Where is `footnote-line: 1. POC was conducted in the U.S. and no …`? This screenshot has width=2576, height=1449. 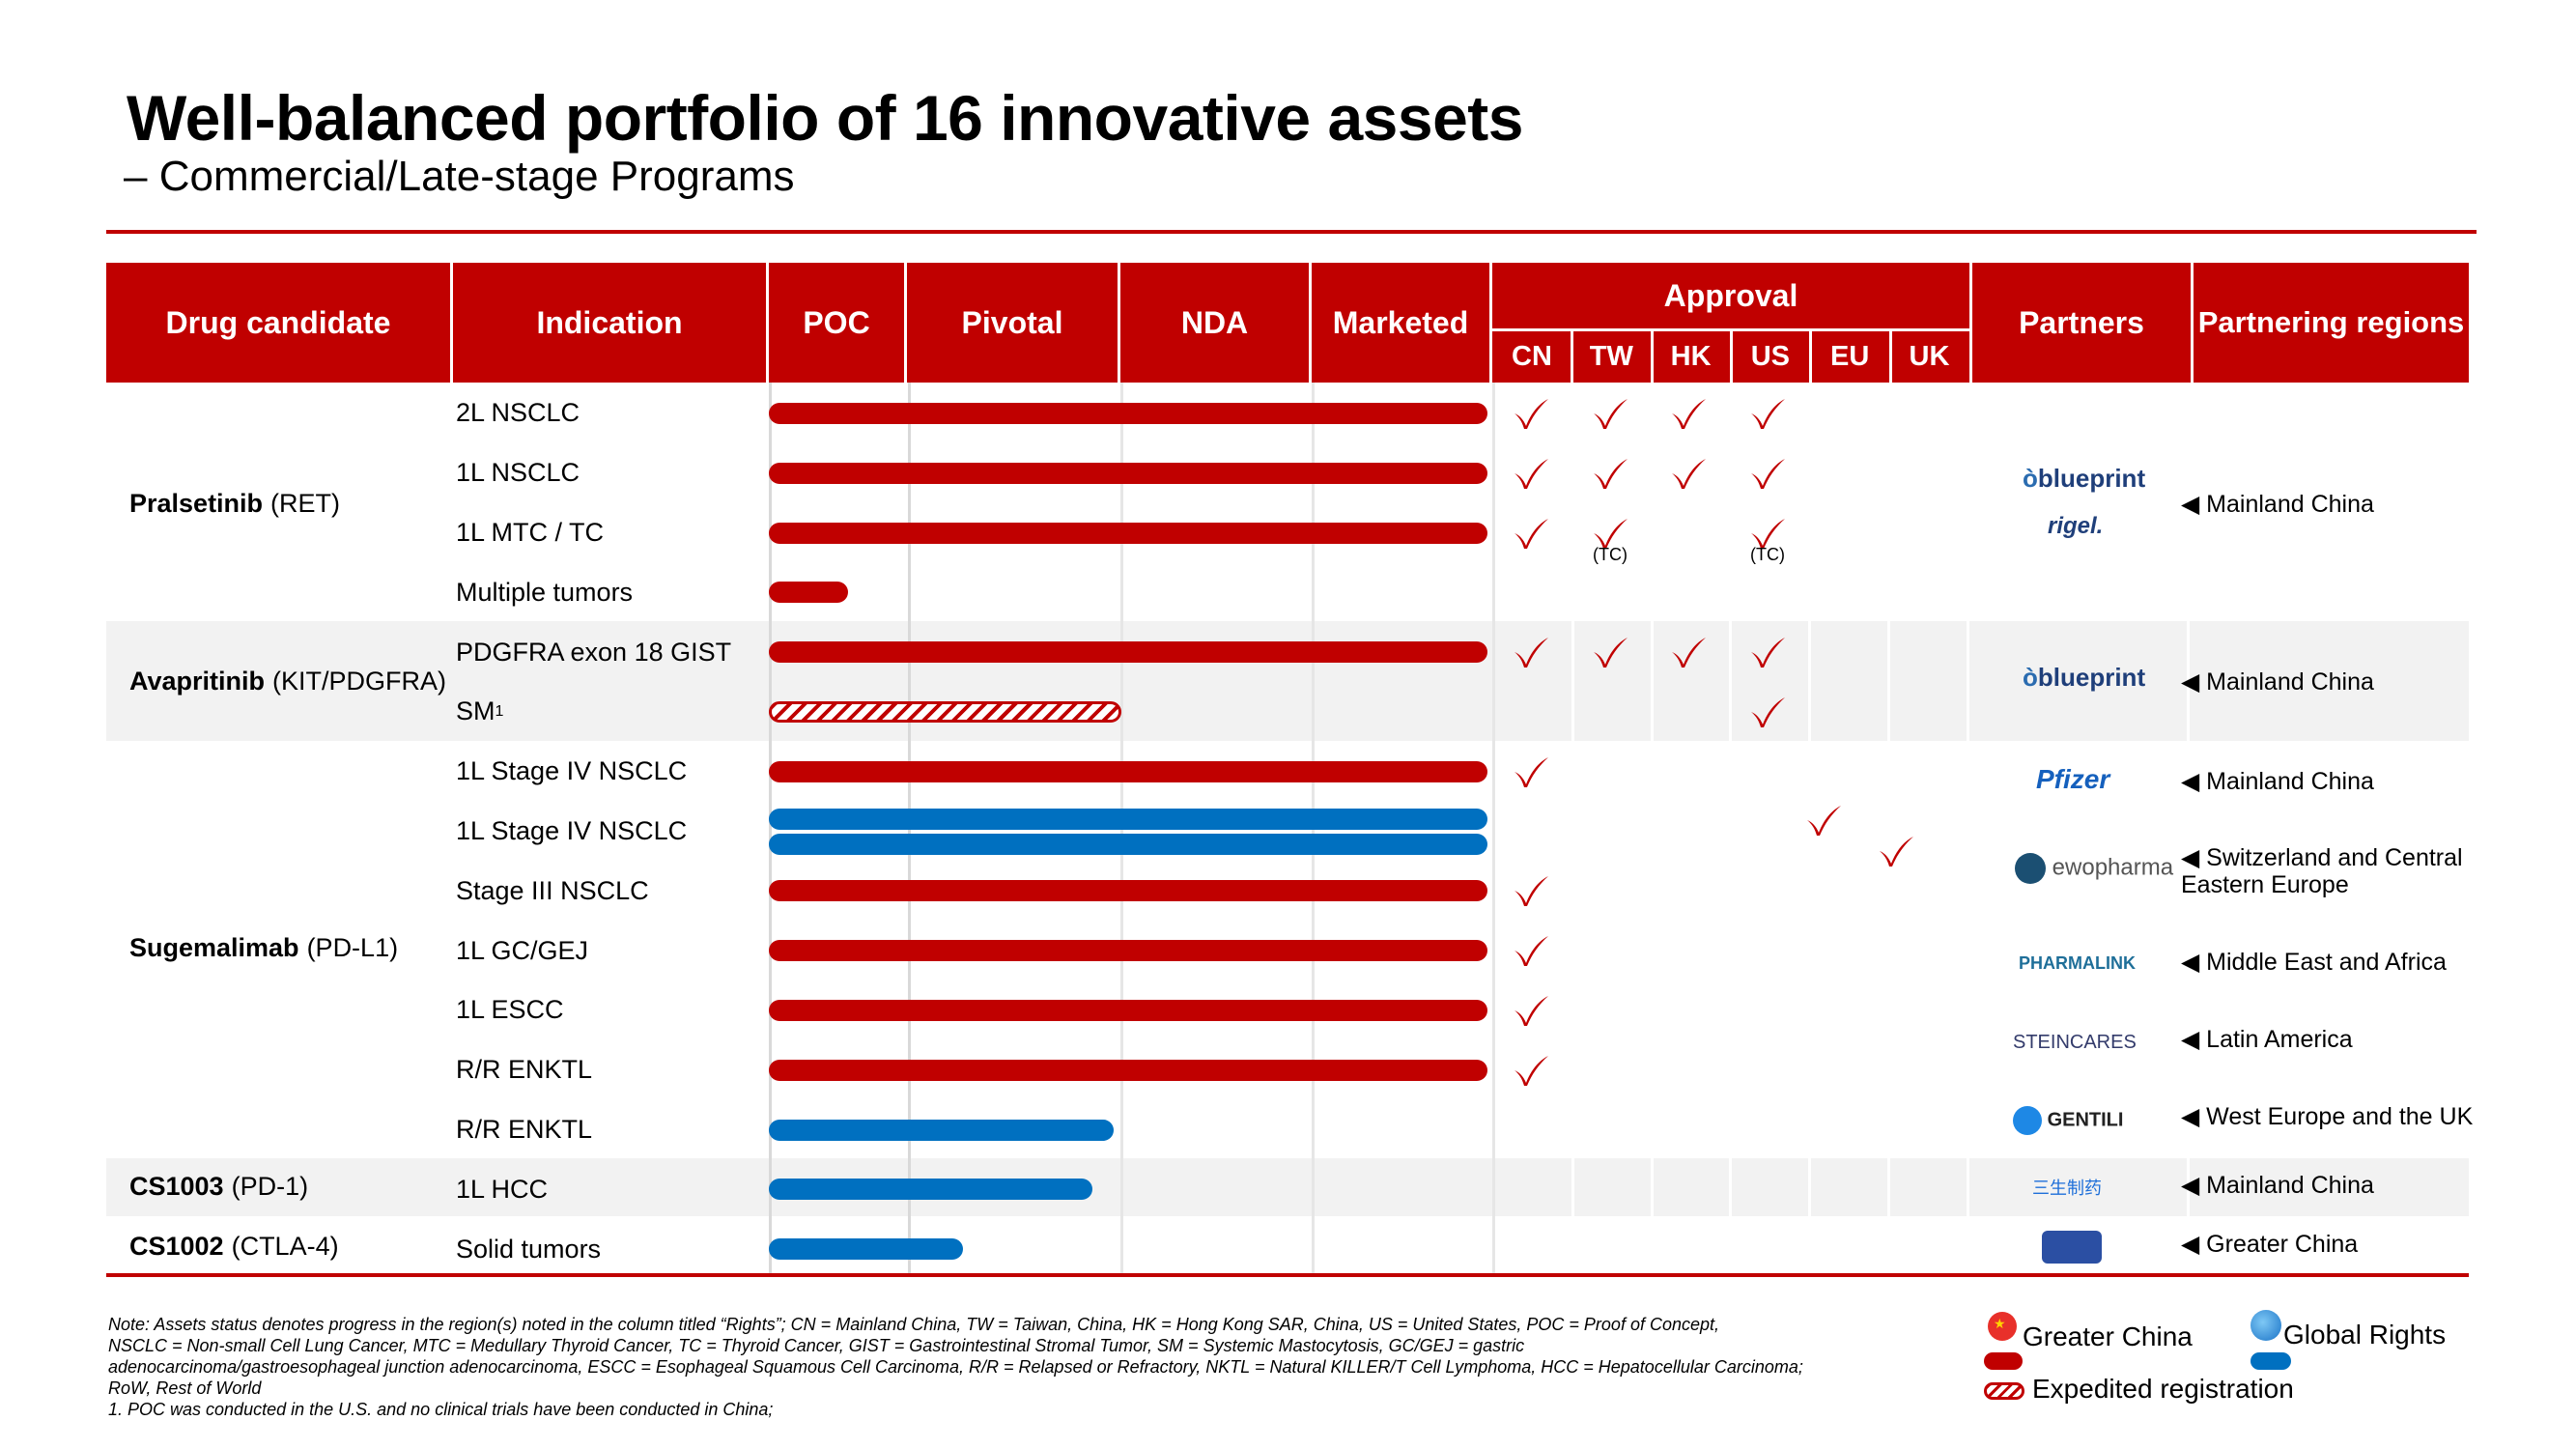
footnote-line: 1. POC was conducted in the U.S. and no … is located at coordinates (441, 1409).